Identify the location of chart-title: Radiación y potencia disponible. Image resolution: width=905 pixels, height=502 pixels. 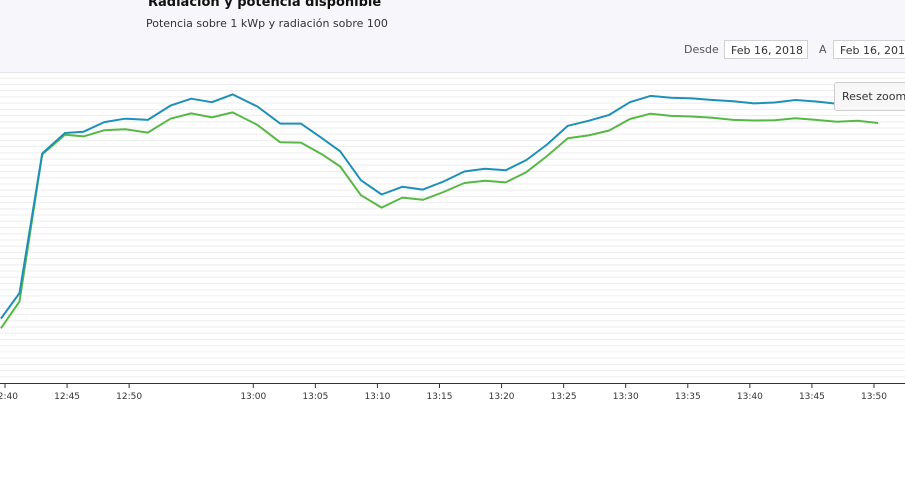
(265, 5).